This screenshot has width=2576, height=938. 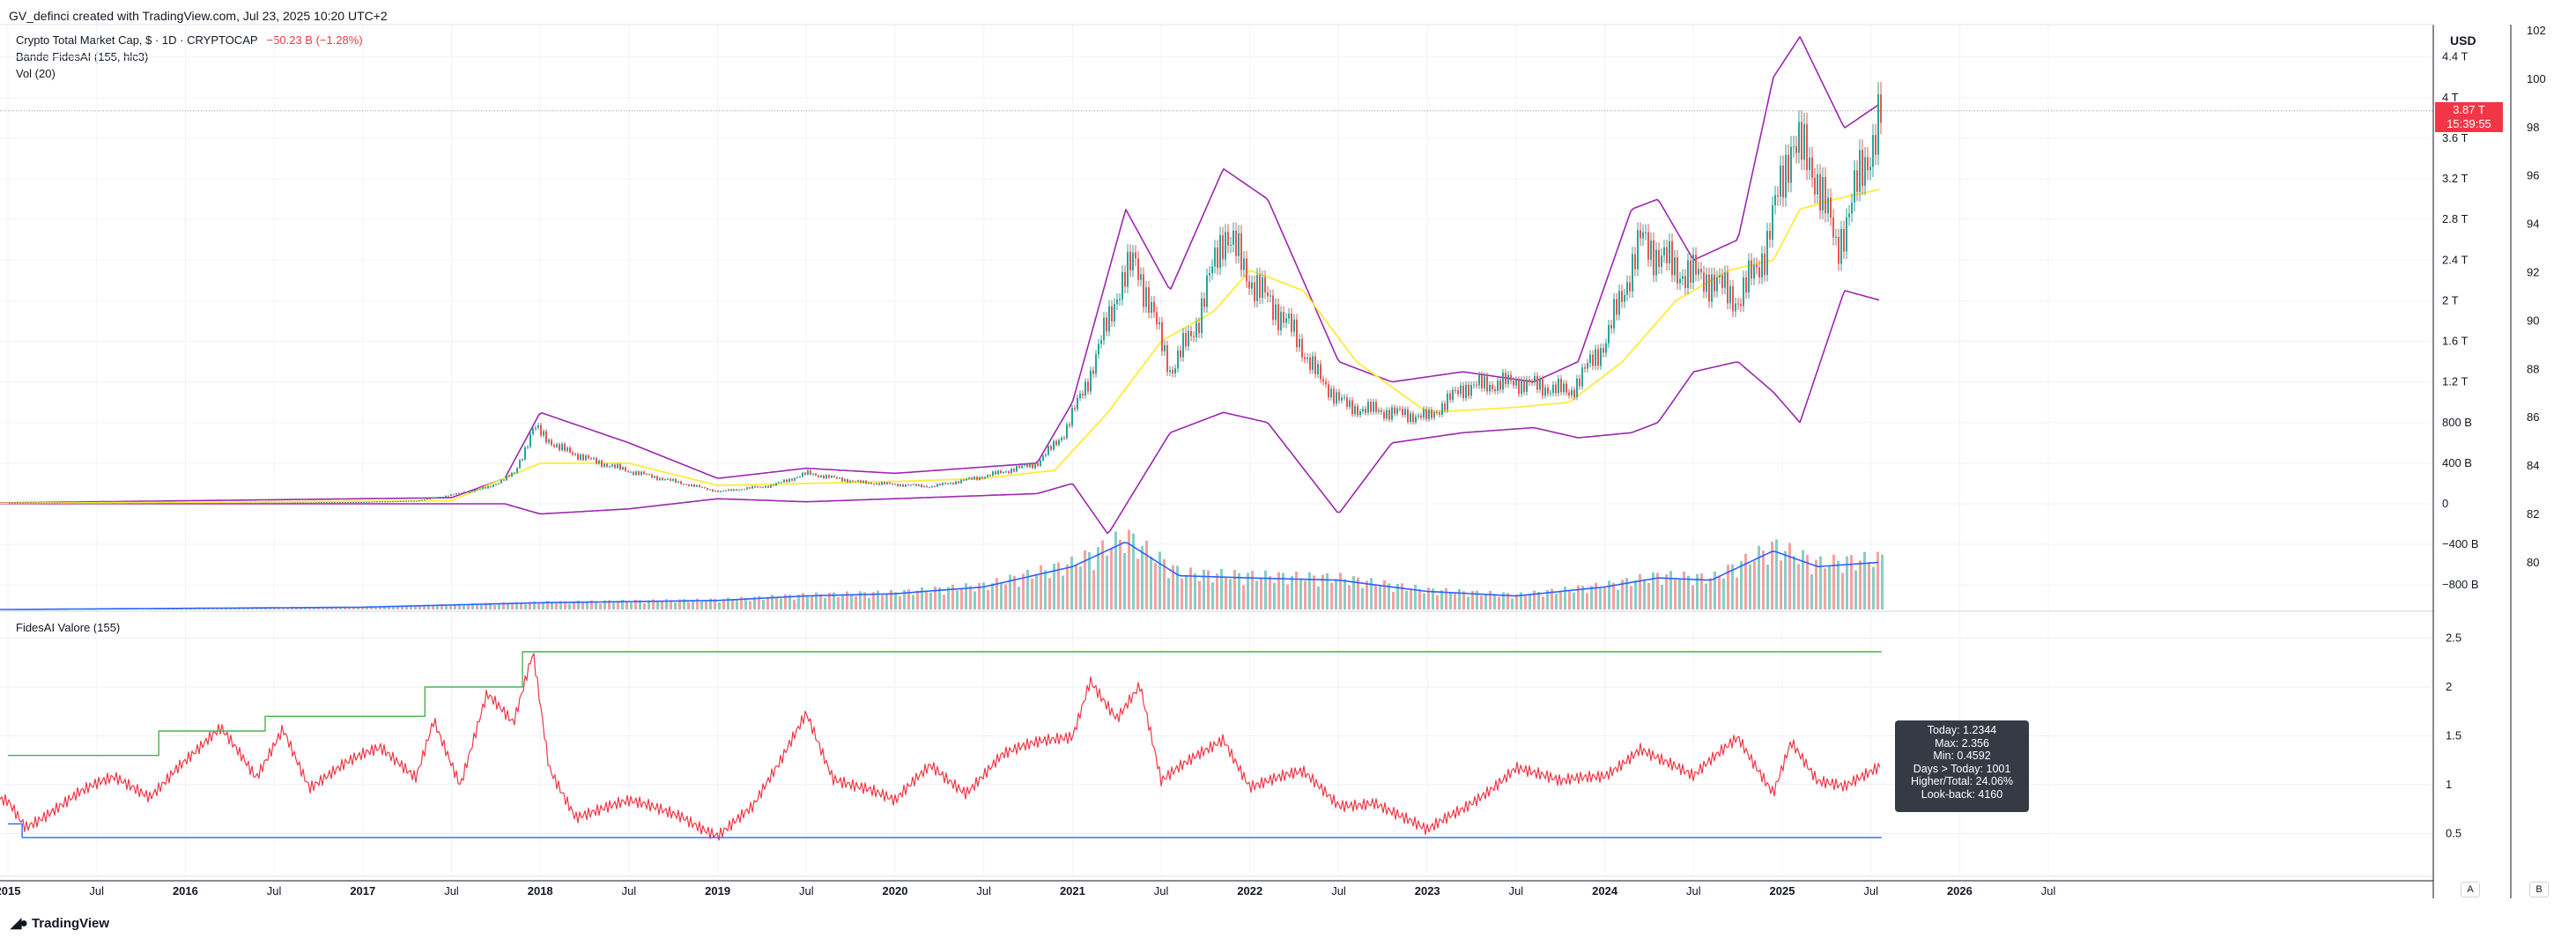 I want to click on legend-volume: Vol (20), so click(x=36, y=74).